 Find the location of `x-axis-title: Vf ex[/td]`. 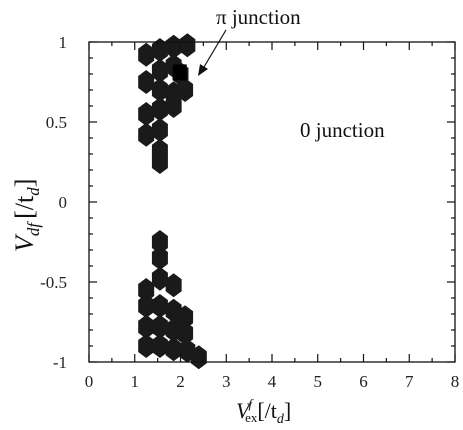

x-axis-title: Vf ex[/td] is located at coordinates (263, 411).